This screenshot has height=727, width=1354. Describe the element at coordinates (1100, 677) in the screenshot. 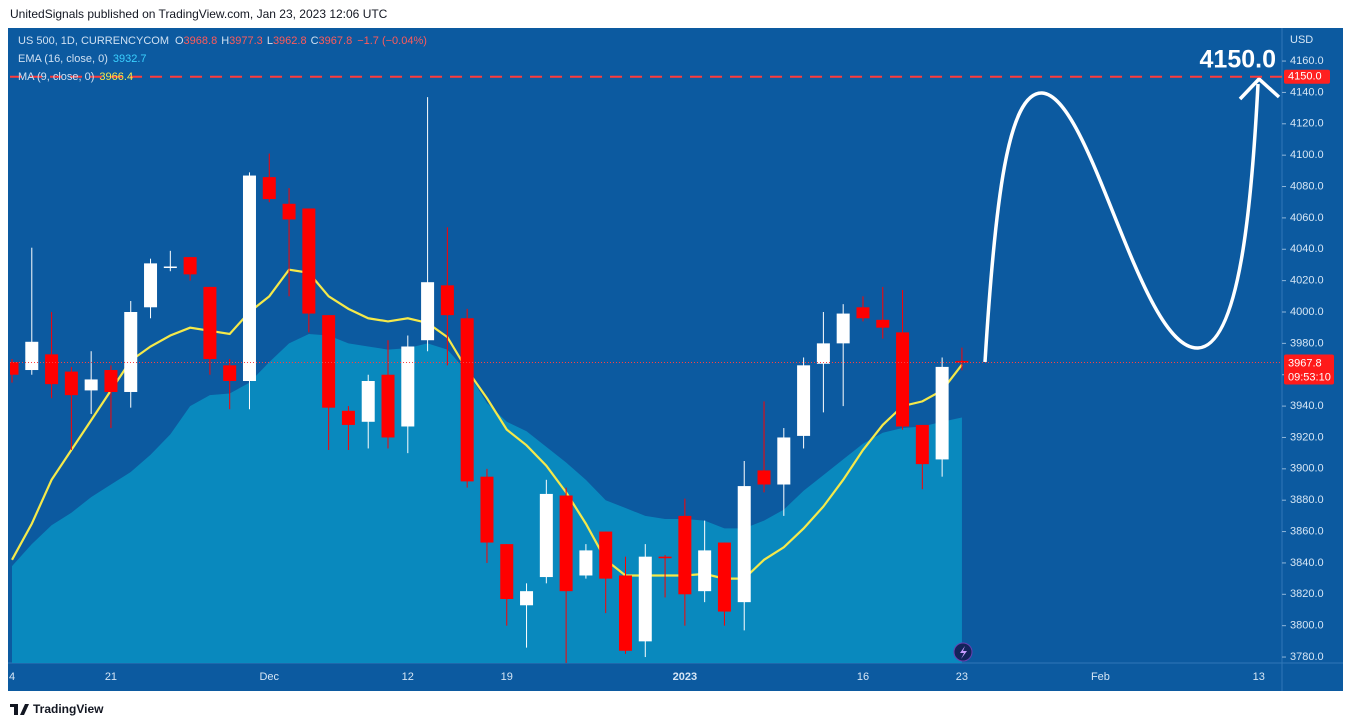

I see `x-tick-label: Feb` at that location.